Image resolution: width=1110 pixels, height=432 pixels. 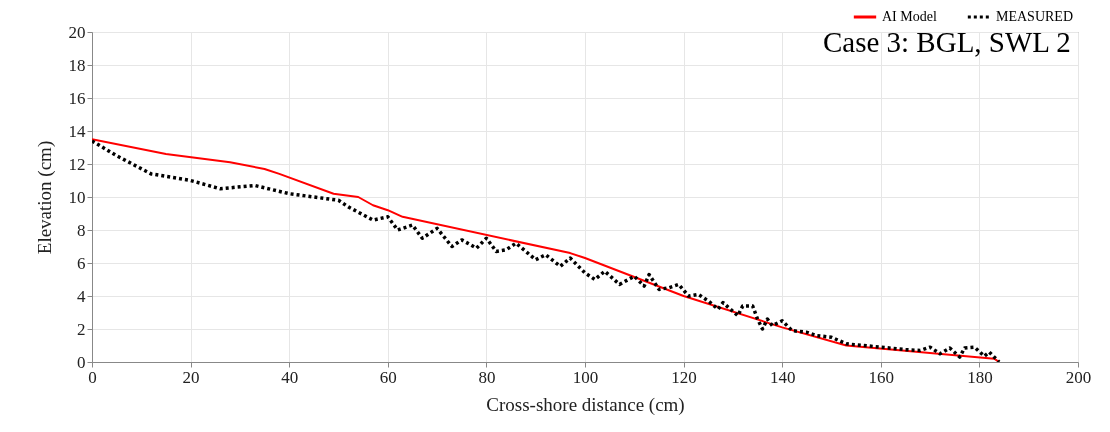 I want to click on x-tick-label: 20, so click(x=191, y=377).